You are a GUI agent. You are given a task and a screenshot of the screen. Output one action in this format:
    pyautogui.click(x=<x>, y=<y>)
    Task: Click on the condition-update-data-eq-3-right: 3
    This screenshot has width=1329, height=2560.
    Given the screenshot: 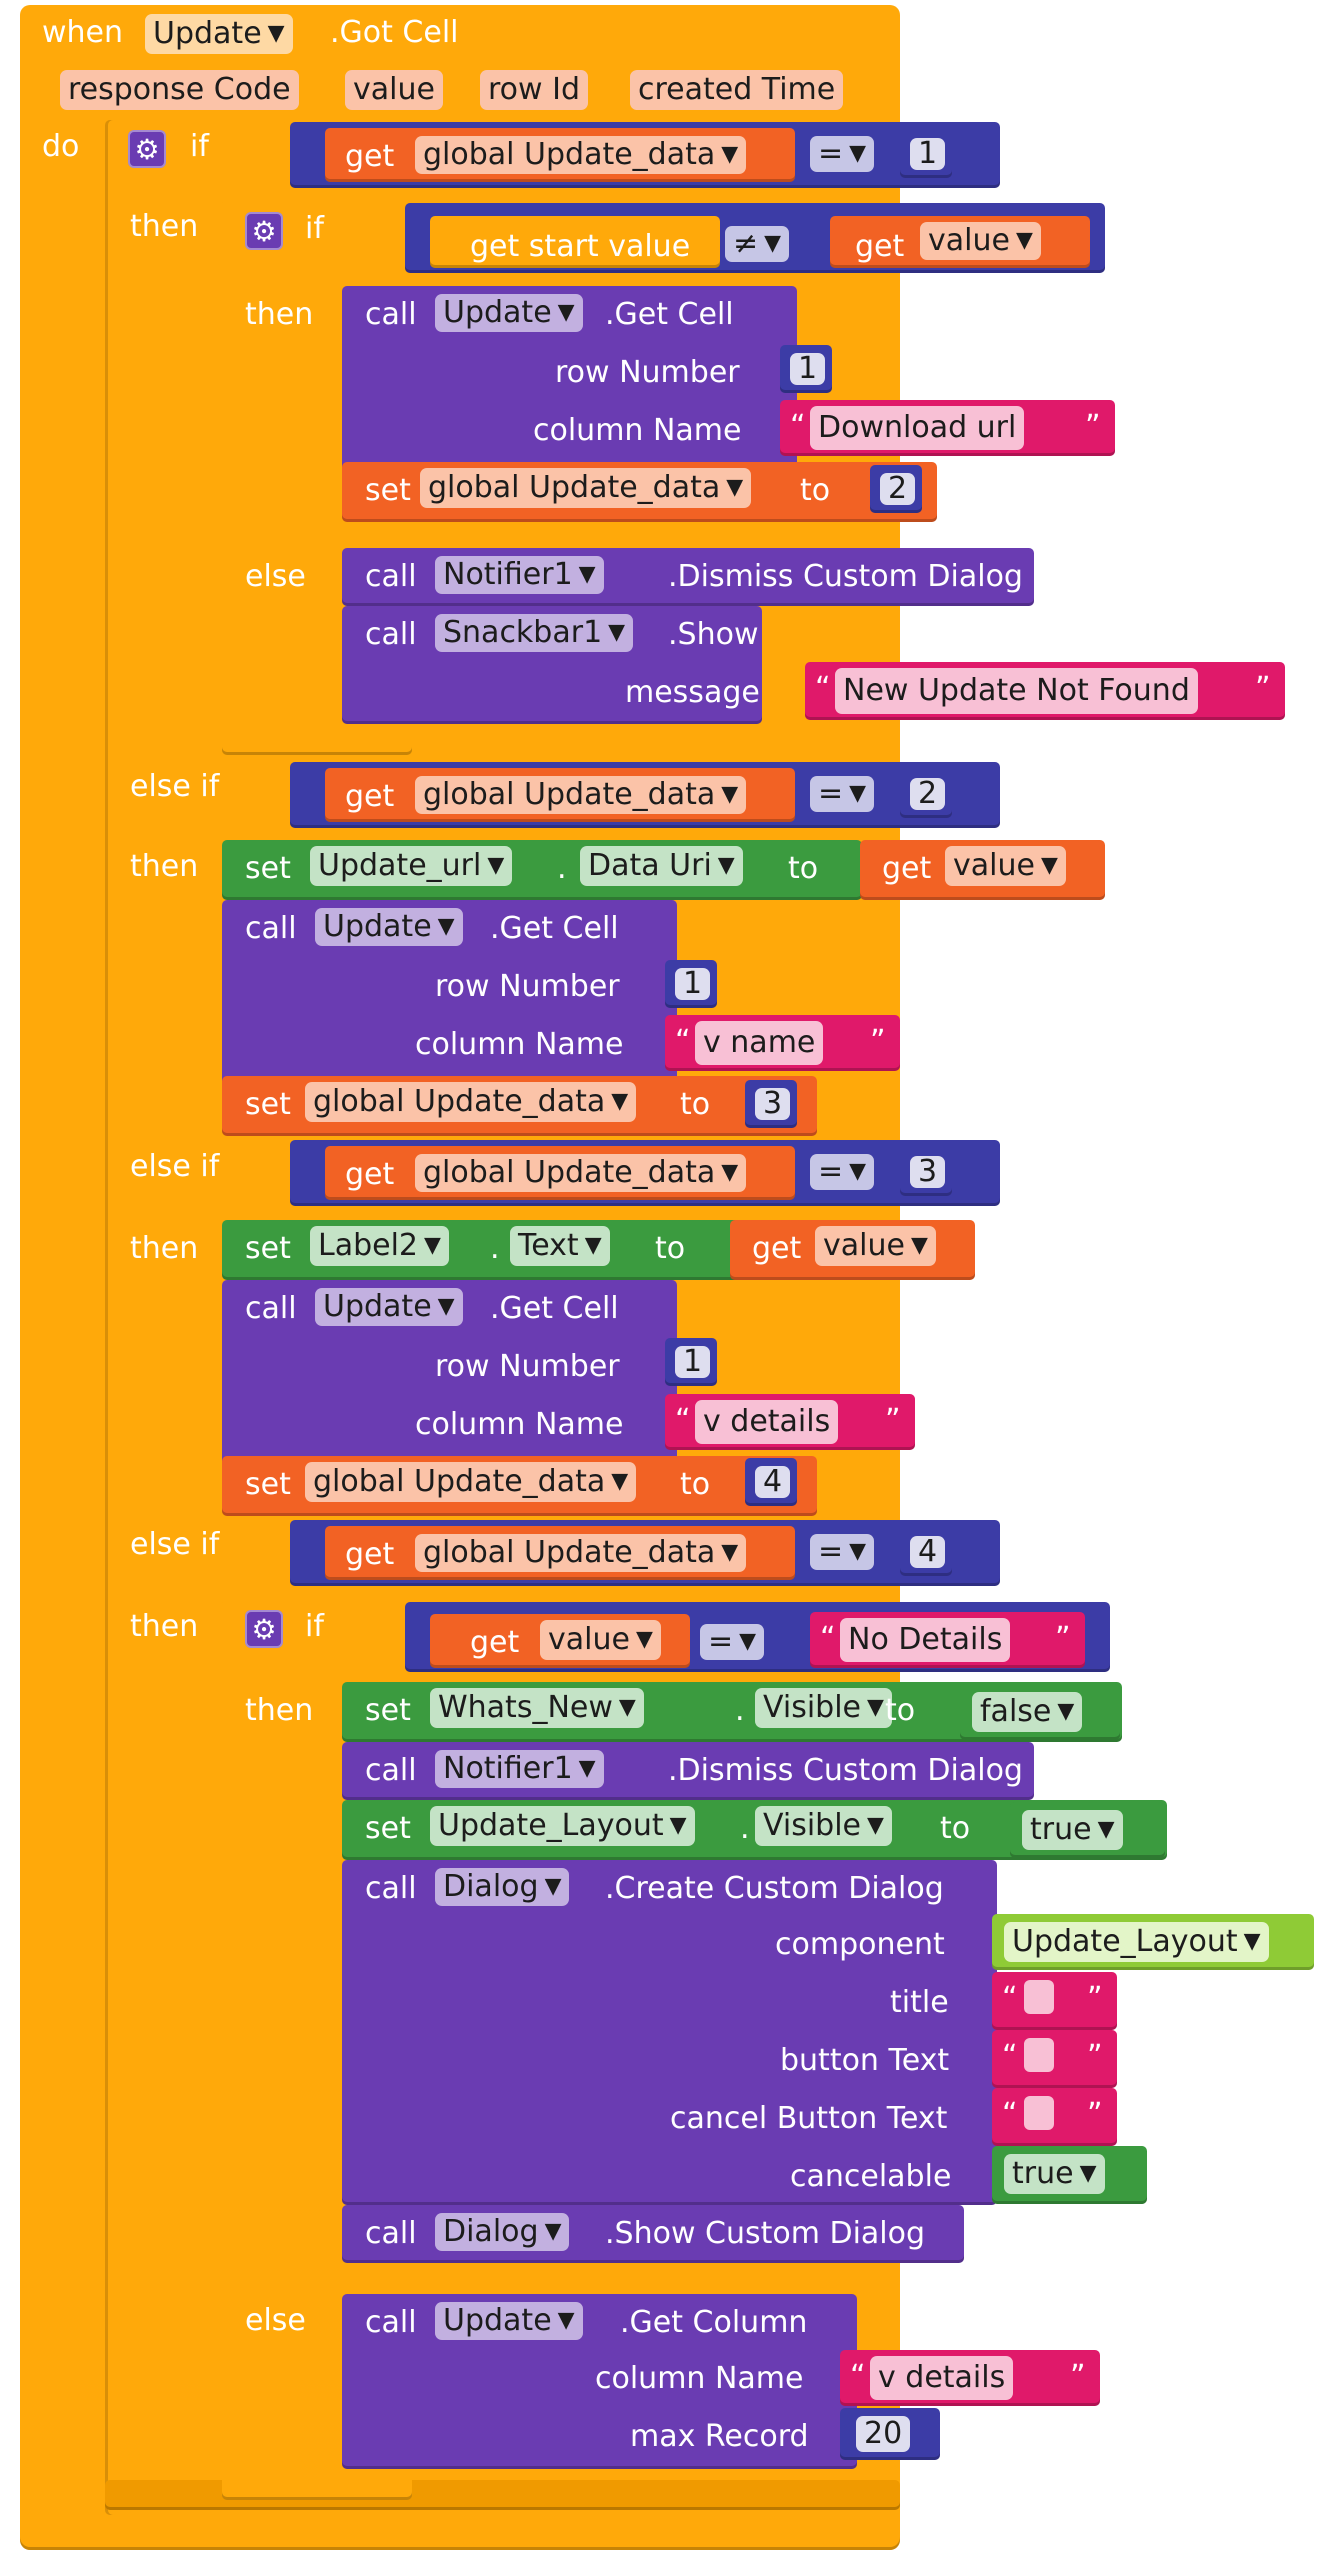 What is the action you would take?
    pyautogui.click(x=928, y=1172)
    